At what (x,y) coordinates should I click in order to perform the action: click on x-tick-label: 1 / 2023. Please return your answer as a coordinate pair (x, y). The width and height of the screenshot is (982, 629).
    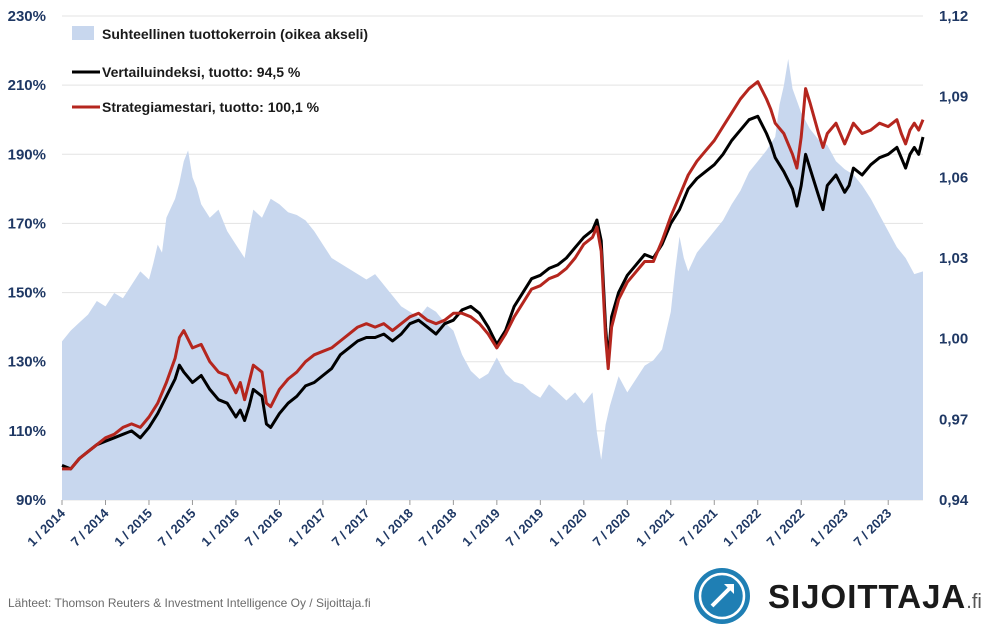
    Looking at the image, I should click on (829, 528).